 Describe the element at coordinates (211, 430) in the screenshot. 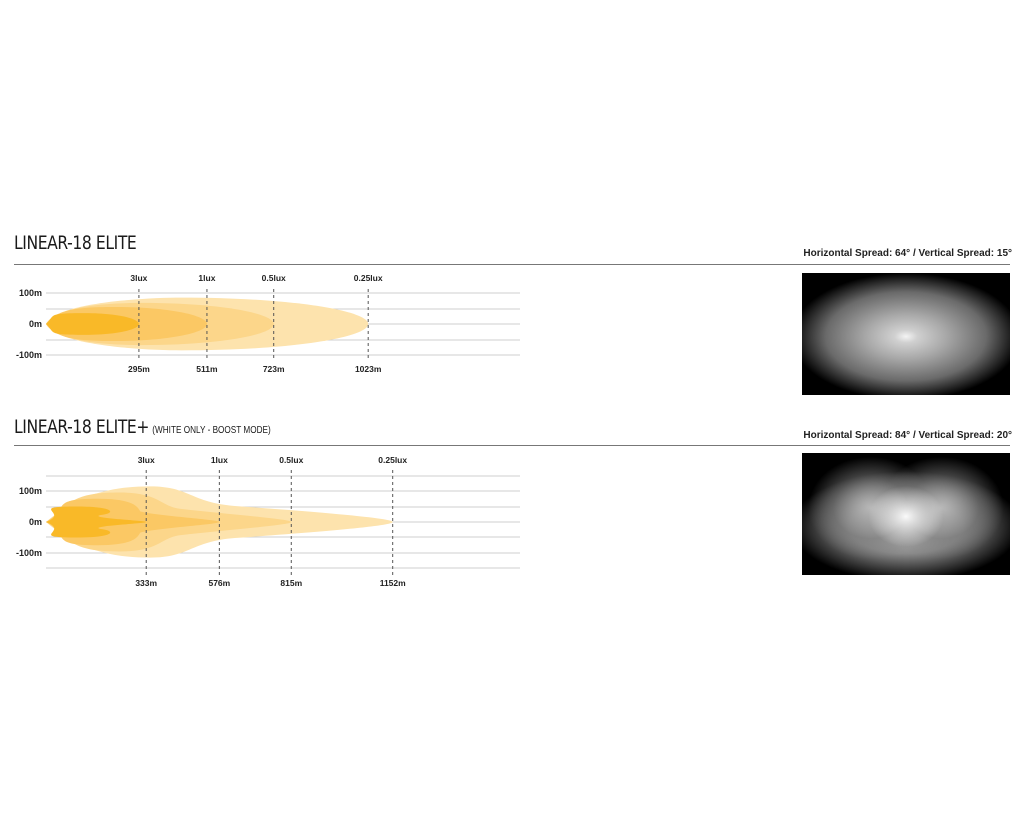

I see `subtitle-text: (WHITE ONLY - BOOST MODE)` at that location.